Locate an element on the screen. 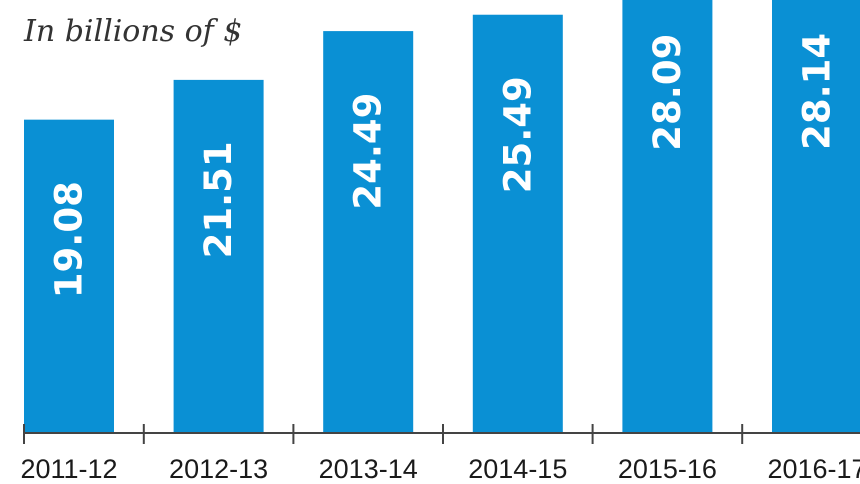 The image size is (860, 484). category-label: 2014-15 is located at coordinates (517, 469).